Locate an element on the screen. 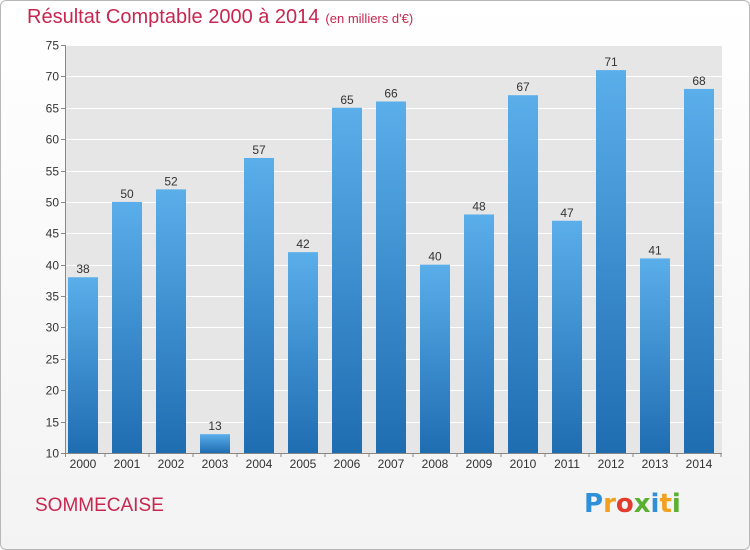 This screenshot has width=750, height=550. x-tick-label: 2011 is located at coordinates (567, 464).